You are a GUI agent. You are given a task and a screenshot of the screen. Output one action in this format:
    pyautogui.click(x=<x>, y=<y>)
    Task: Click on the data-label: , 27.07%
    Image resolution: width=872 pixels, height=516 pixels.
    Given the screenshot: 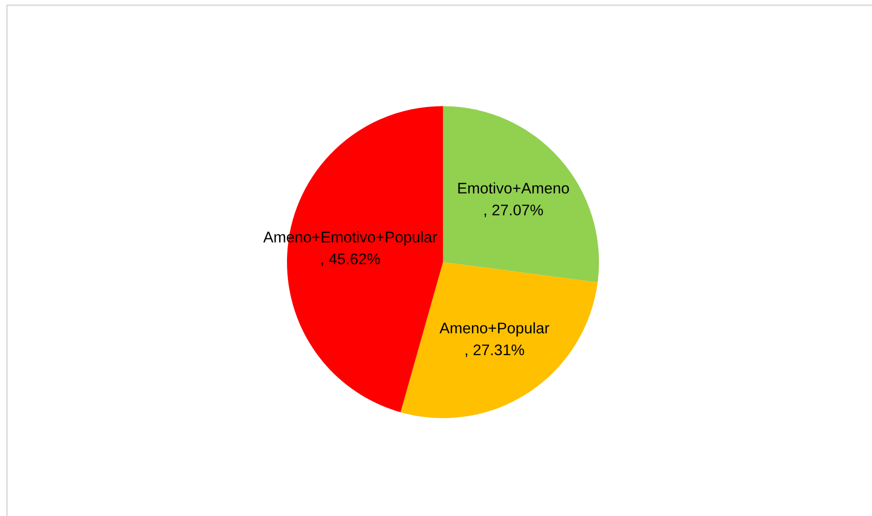 What is the action you would take?
    pyautogui.click(x=513, y=211)
    